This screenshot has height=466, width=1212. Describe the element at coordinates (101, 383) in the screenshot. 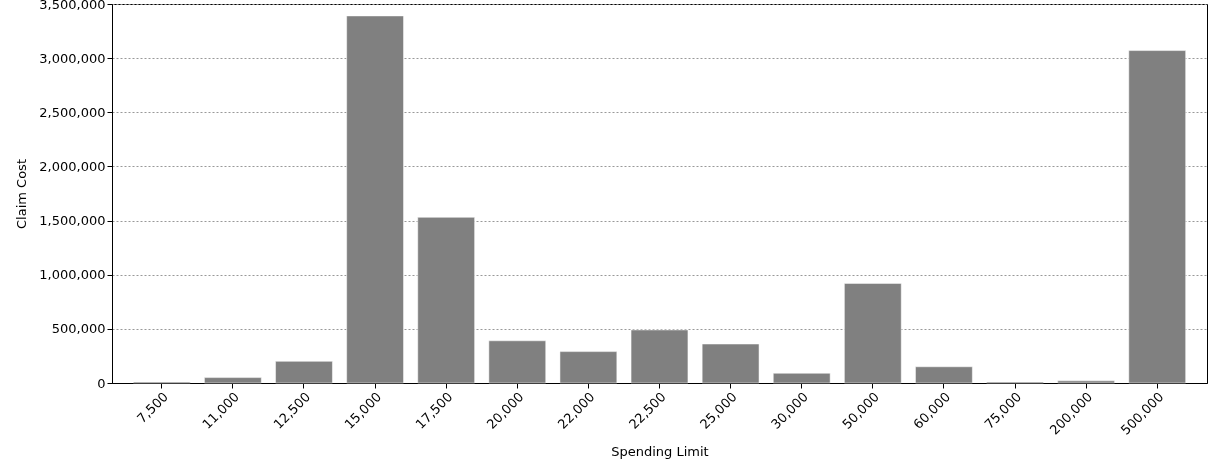

I see `y-tick-label: 0` at that location.